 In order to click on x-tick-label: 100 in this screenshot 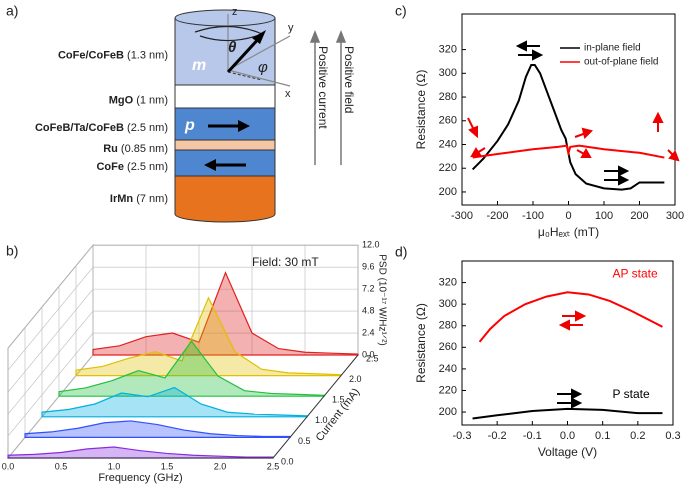, I will do `click(604, 216)`.